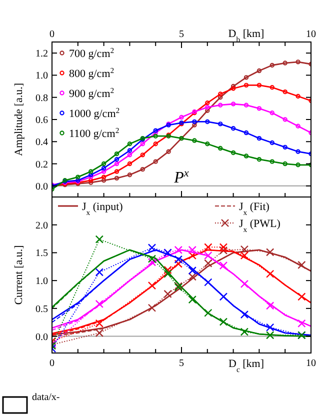  I want to click on y-tick-label: 0.4, so click(42, 142).